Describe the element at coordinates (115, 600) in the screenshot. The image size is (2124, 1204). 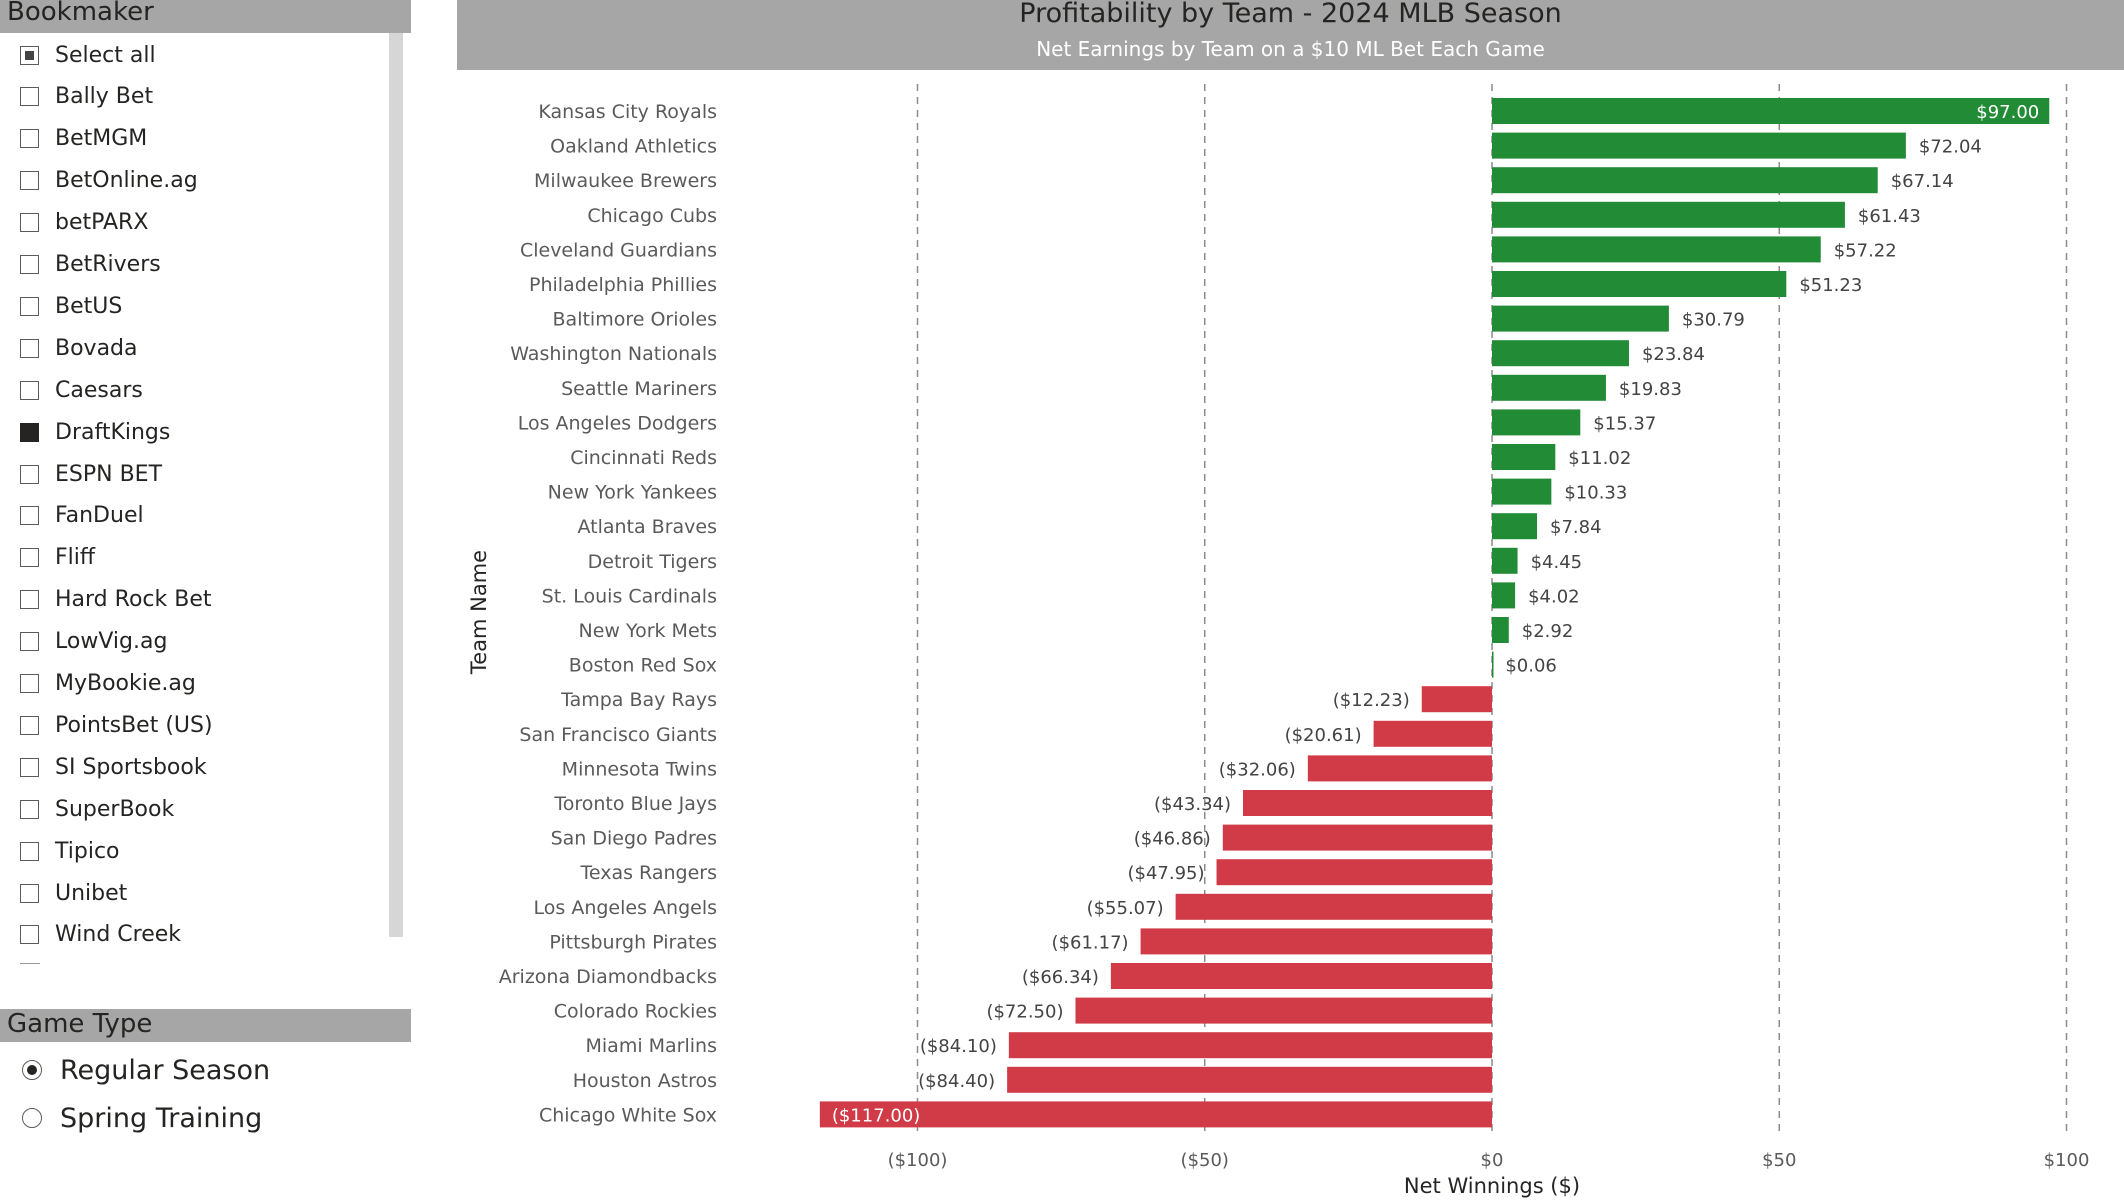
I see `bookmaker-option: Hard Rock Bet` at that location.